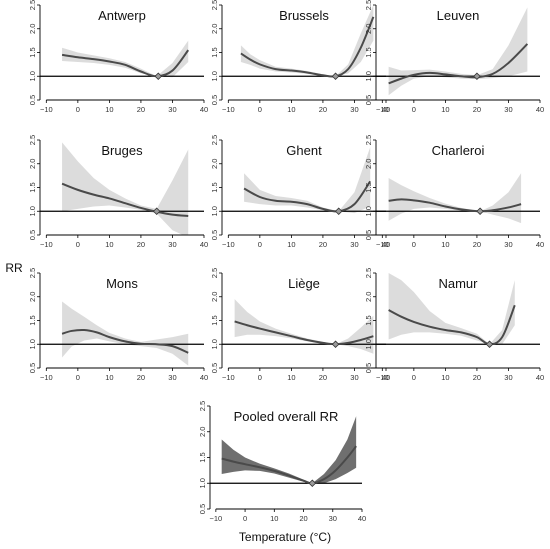 This screenshot has width=550, height=549. I want to click on x-tick-label-namur: 20, so click(477, 377).